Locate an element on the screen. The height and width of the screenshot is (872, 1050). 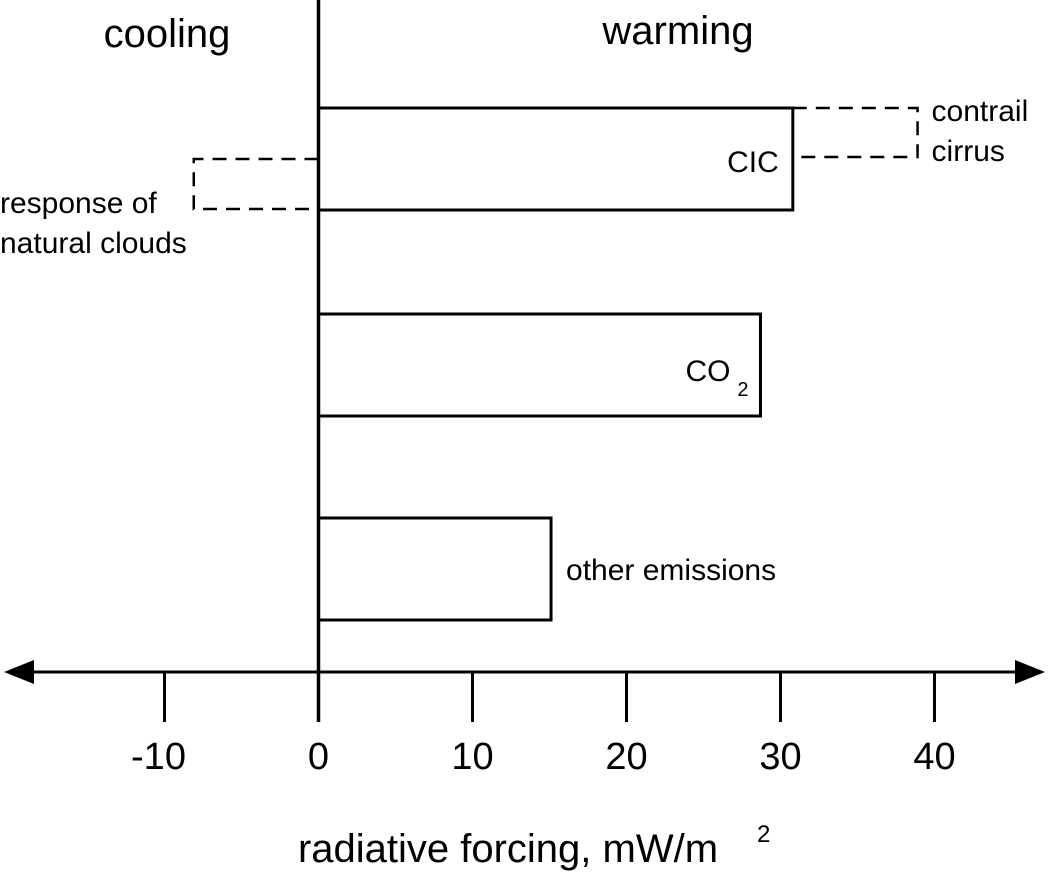
label-natural-clouds-line2: natural clouds is located at coordinates (93, 243).